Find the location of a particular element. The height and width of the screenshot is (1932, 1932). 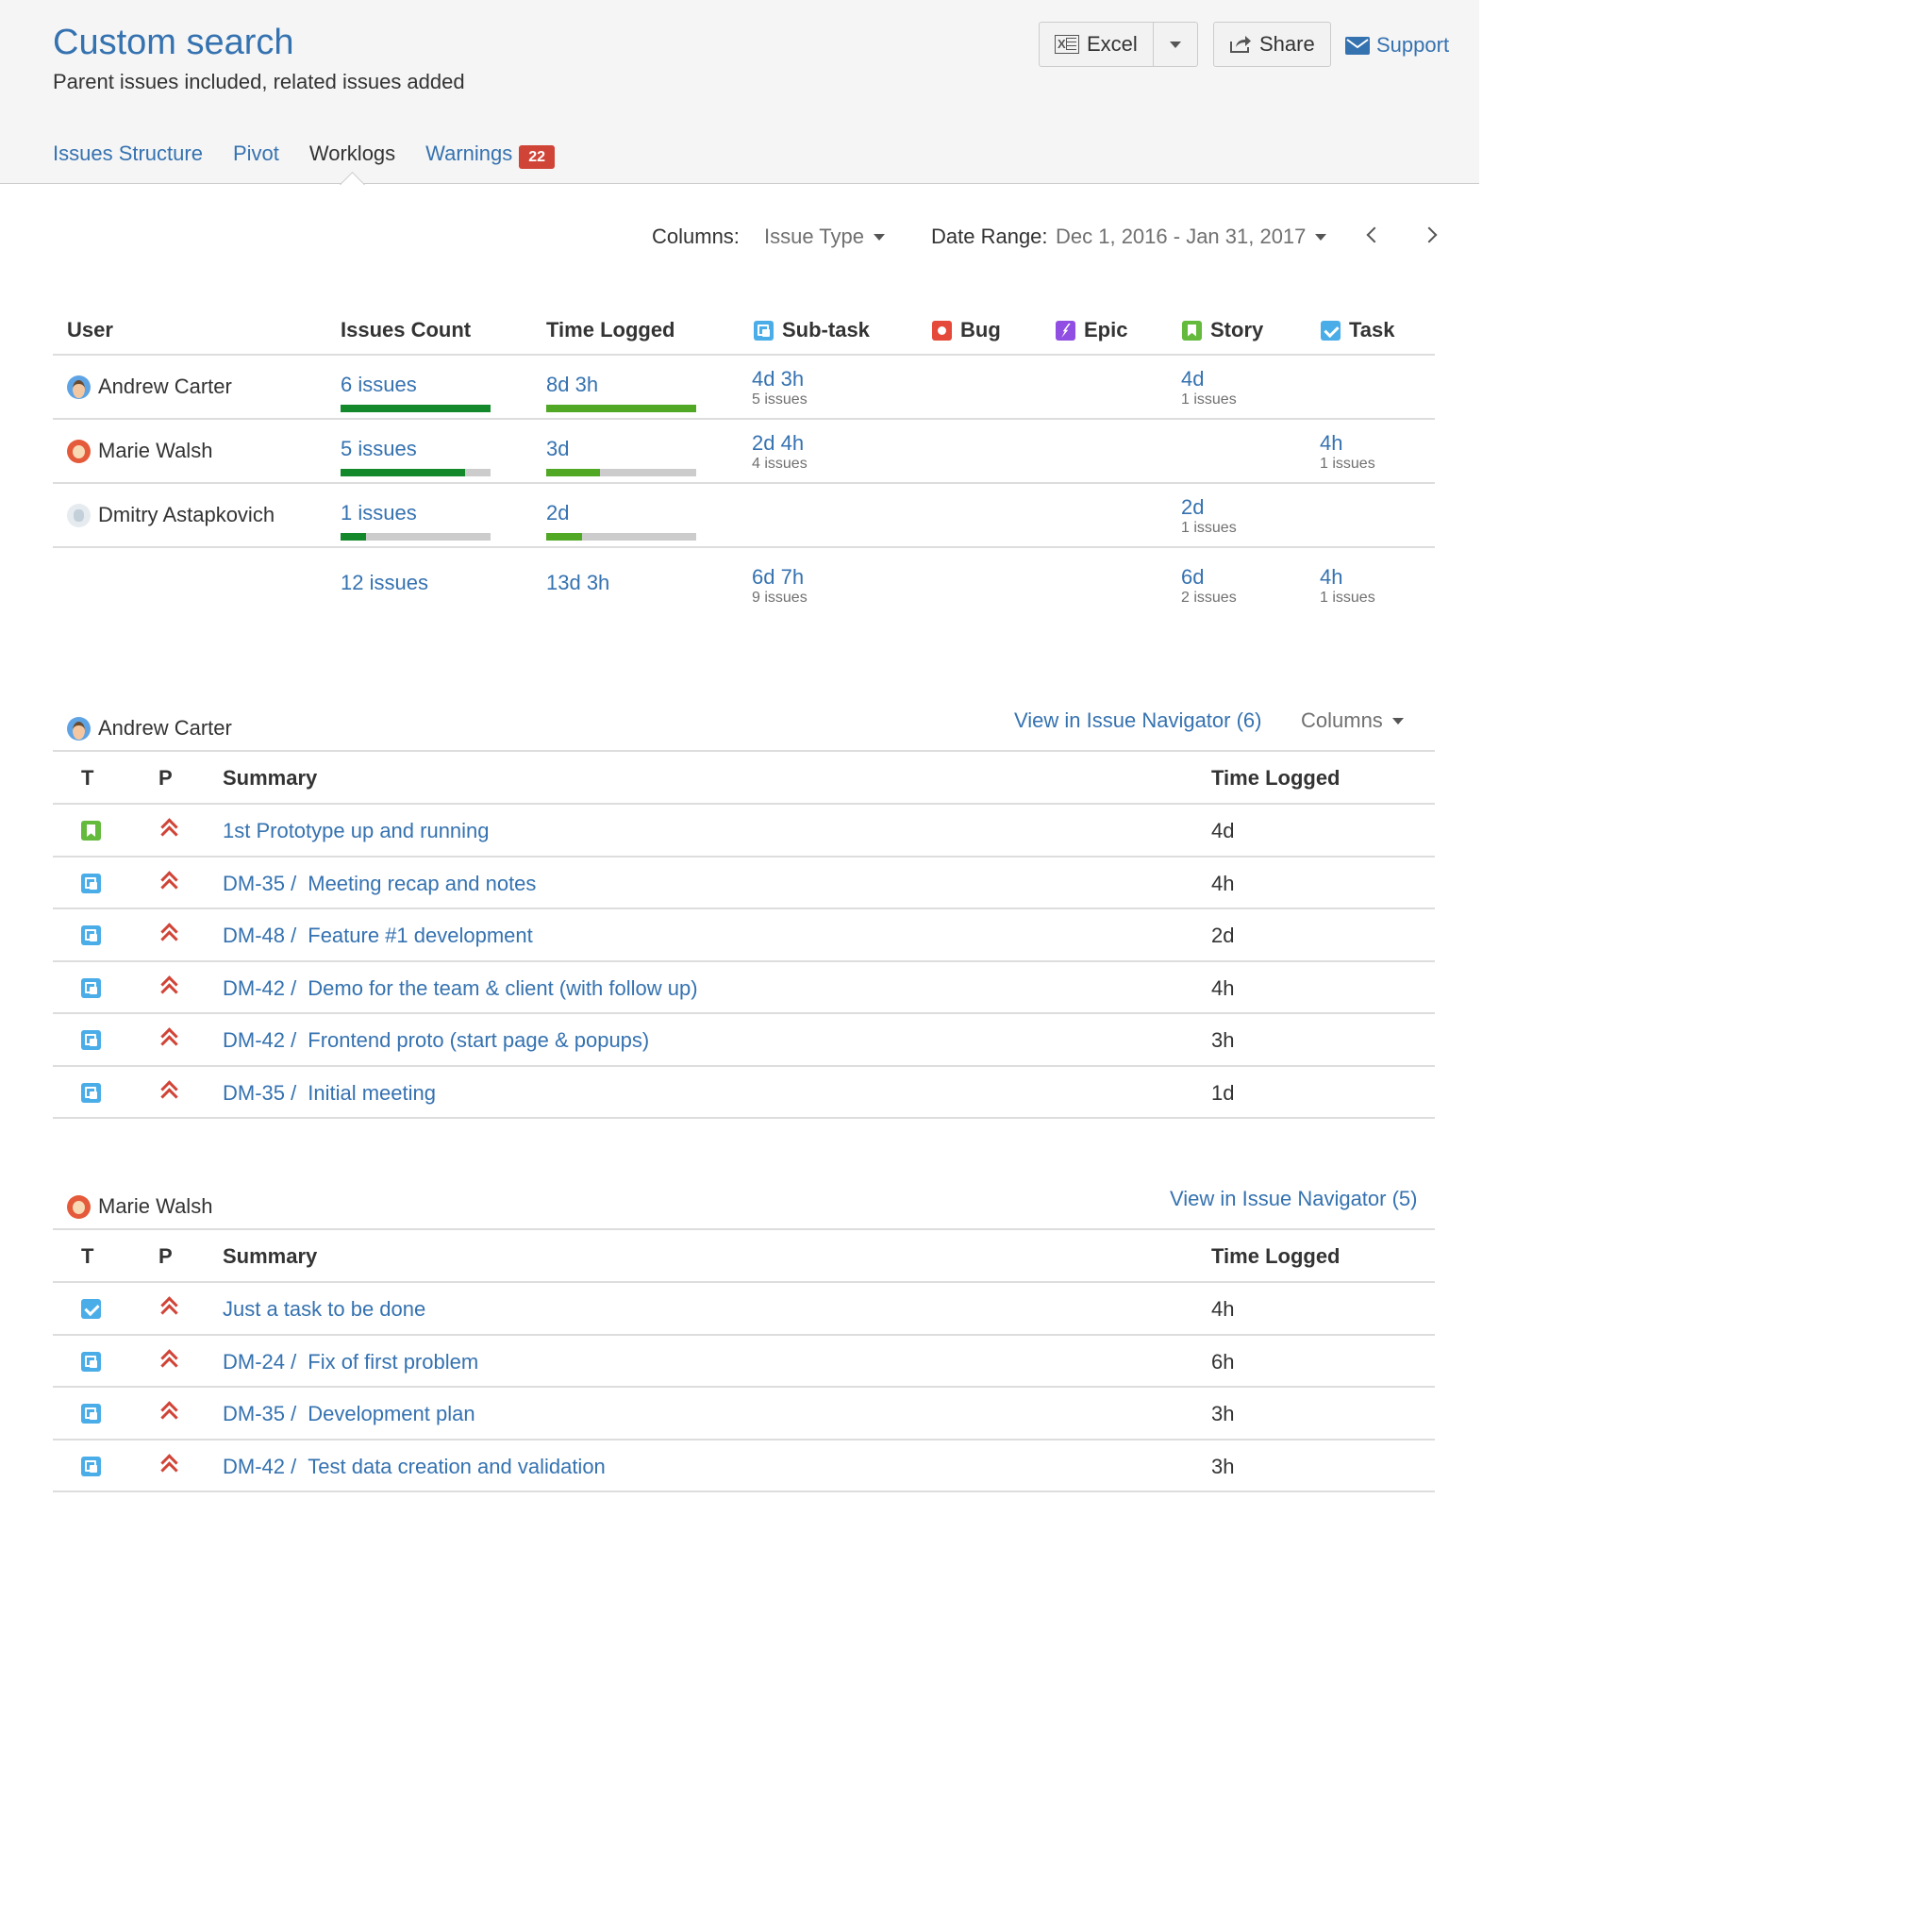

issues-count-link: 5 issues is located at coordinates (379, 448).